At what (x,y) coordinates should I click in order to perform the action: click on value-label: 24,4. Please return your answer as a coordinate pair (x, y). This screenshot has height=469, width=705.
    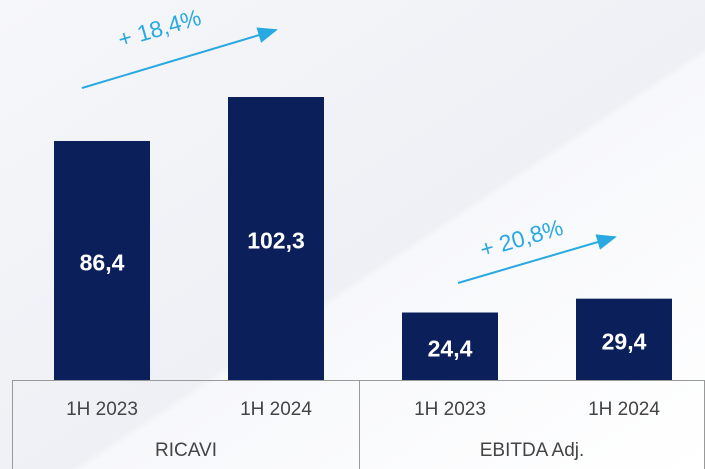
    Looking at the image, I should click on (450, 348).